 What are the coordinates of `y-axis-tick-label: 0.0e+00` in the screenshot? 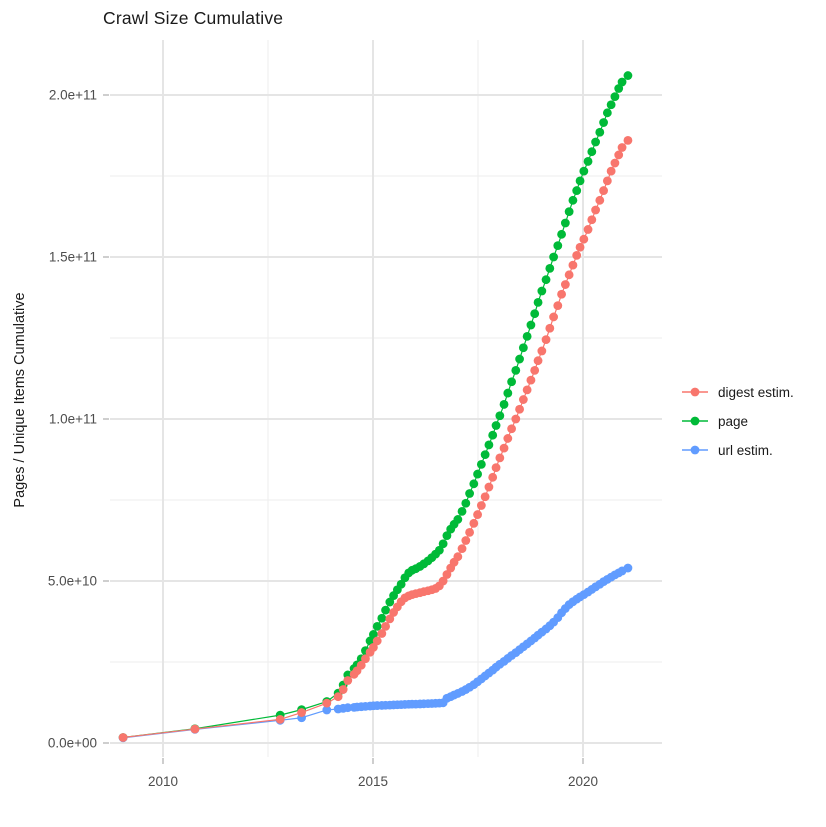 It's located at (72, 743).